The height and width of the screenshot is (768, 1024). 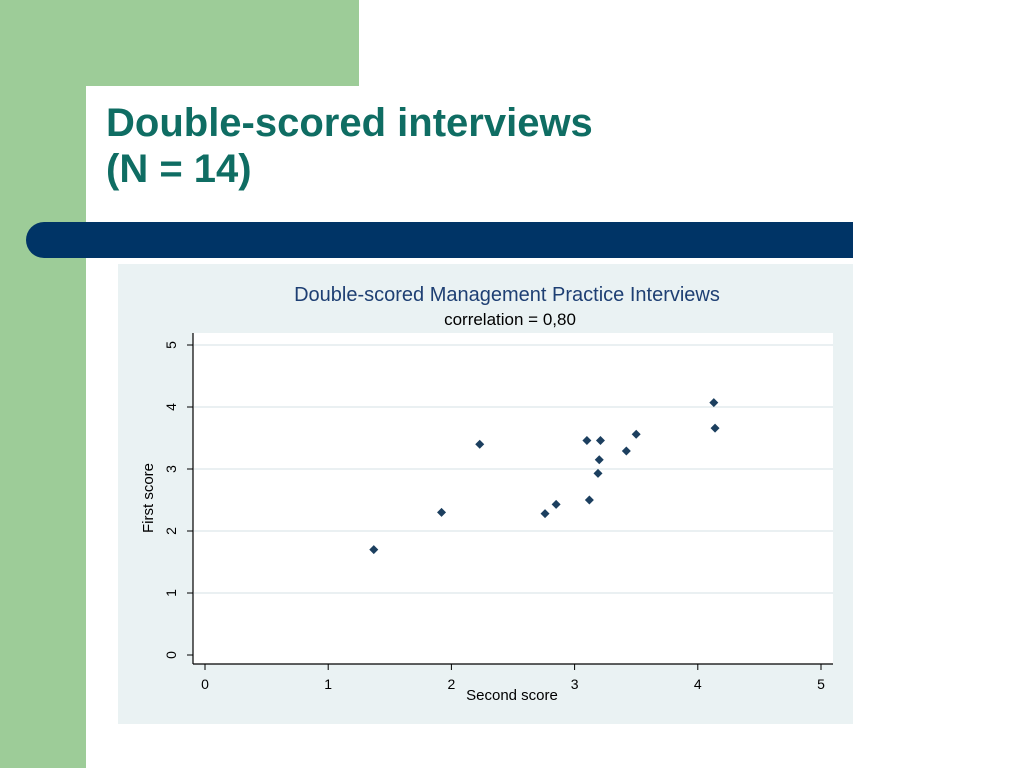 What do you see at coordinates (148, 498) in the screenshot?
I see `y-axis-label: First score` at bounding box center [148, 498].